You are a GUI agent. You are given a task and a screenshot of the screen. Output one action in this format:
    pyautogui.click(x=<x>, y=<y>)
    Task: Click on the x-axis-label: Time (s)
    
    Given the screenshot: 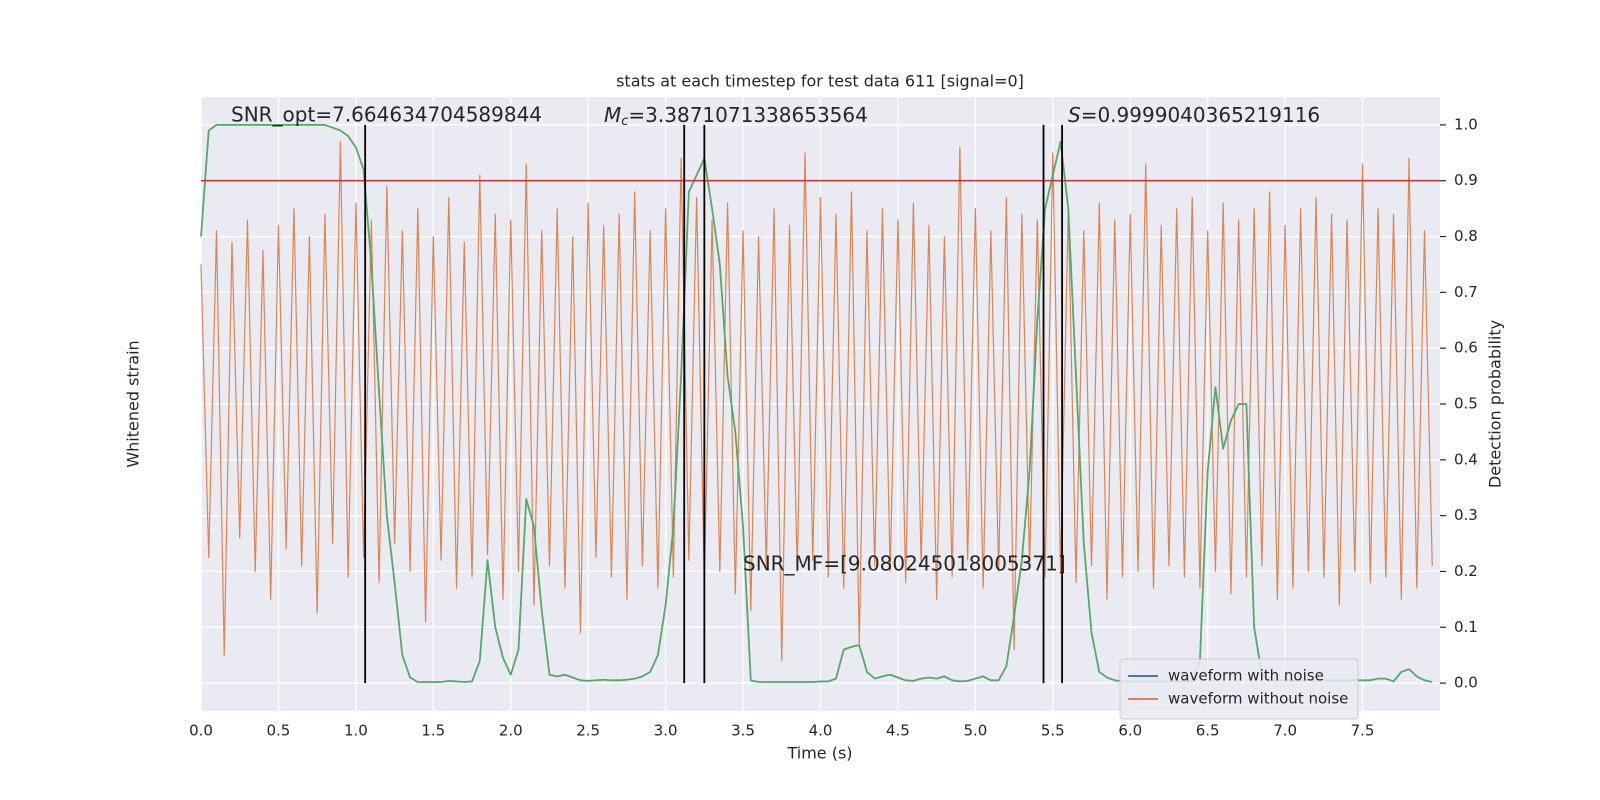 What is the action you would take?
    pyautogui.click(x=819, y=753)
    